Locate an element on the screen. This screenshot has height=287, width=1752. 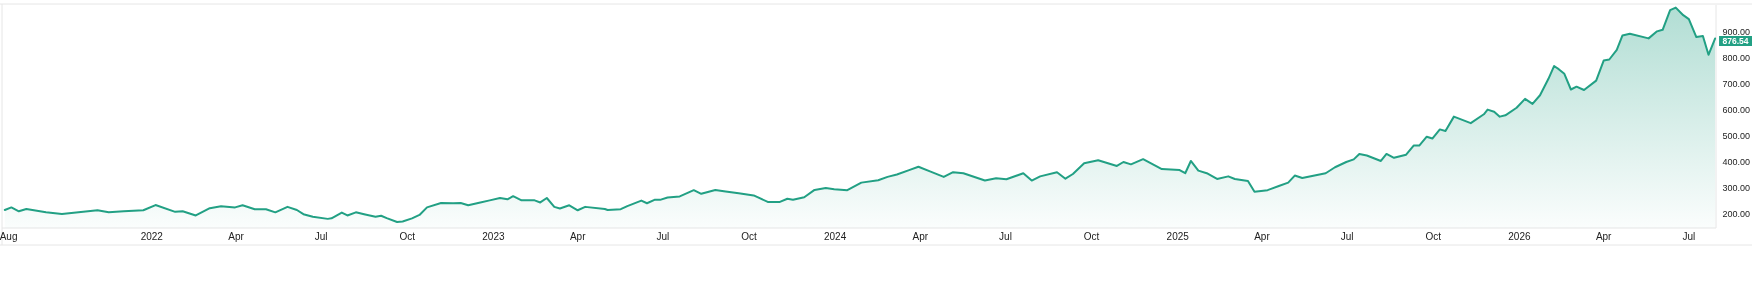
y-tick-label: 600.00 is located at coordinates (1736, 110).